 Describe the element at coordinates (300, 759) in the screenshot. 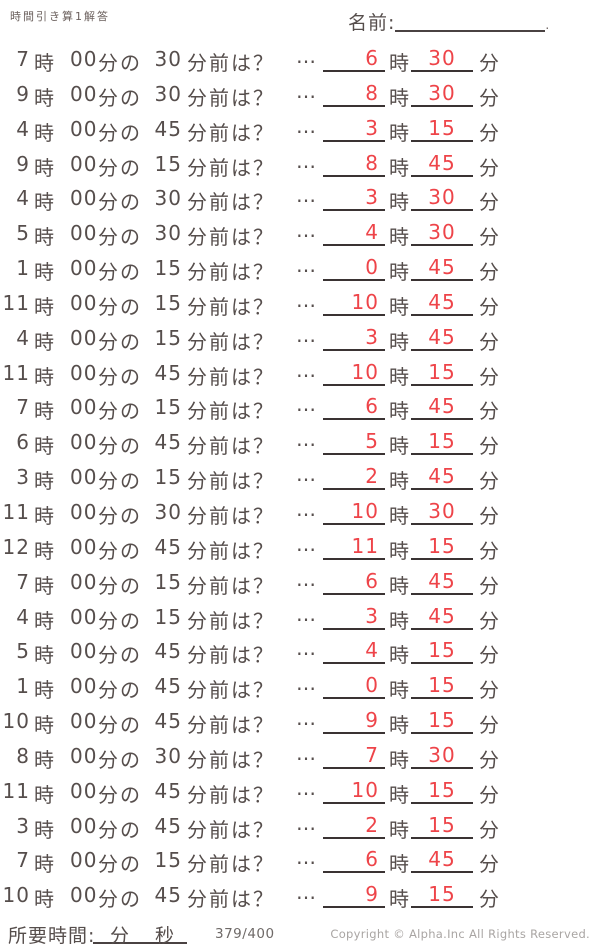

I see `problem-row: 8 時 00 分の 30 分前は？ … 7 時 30 分` at that location.